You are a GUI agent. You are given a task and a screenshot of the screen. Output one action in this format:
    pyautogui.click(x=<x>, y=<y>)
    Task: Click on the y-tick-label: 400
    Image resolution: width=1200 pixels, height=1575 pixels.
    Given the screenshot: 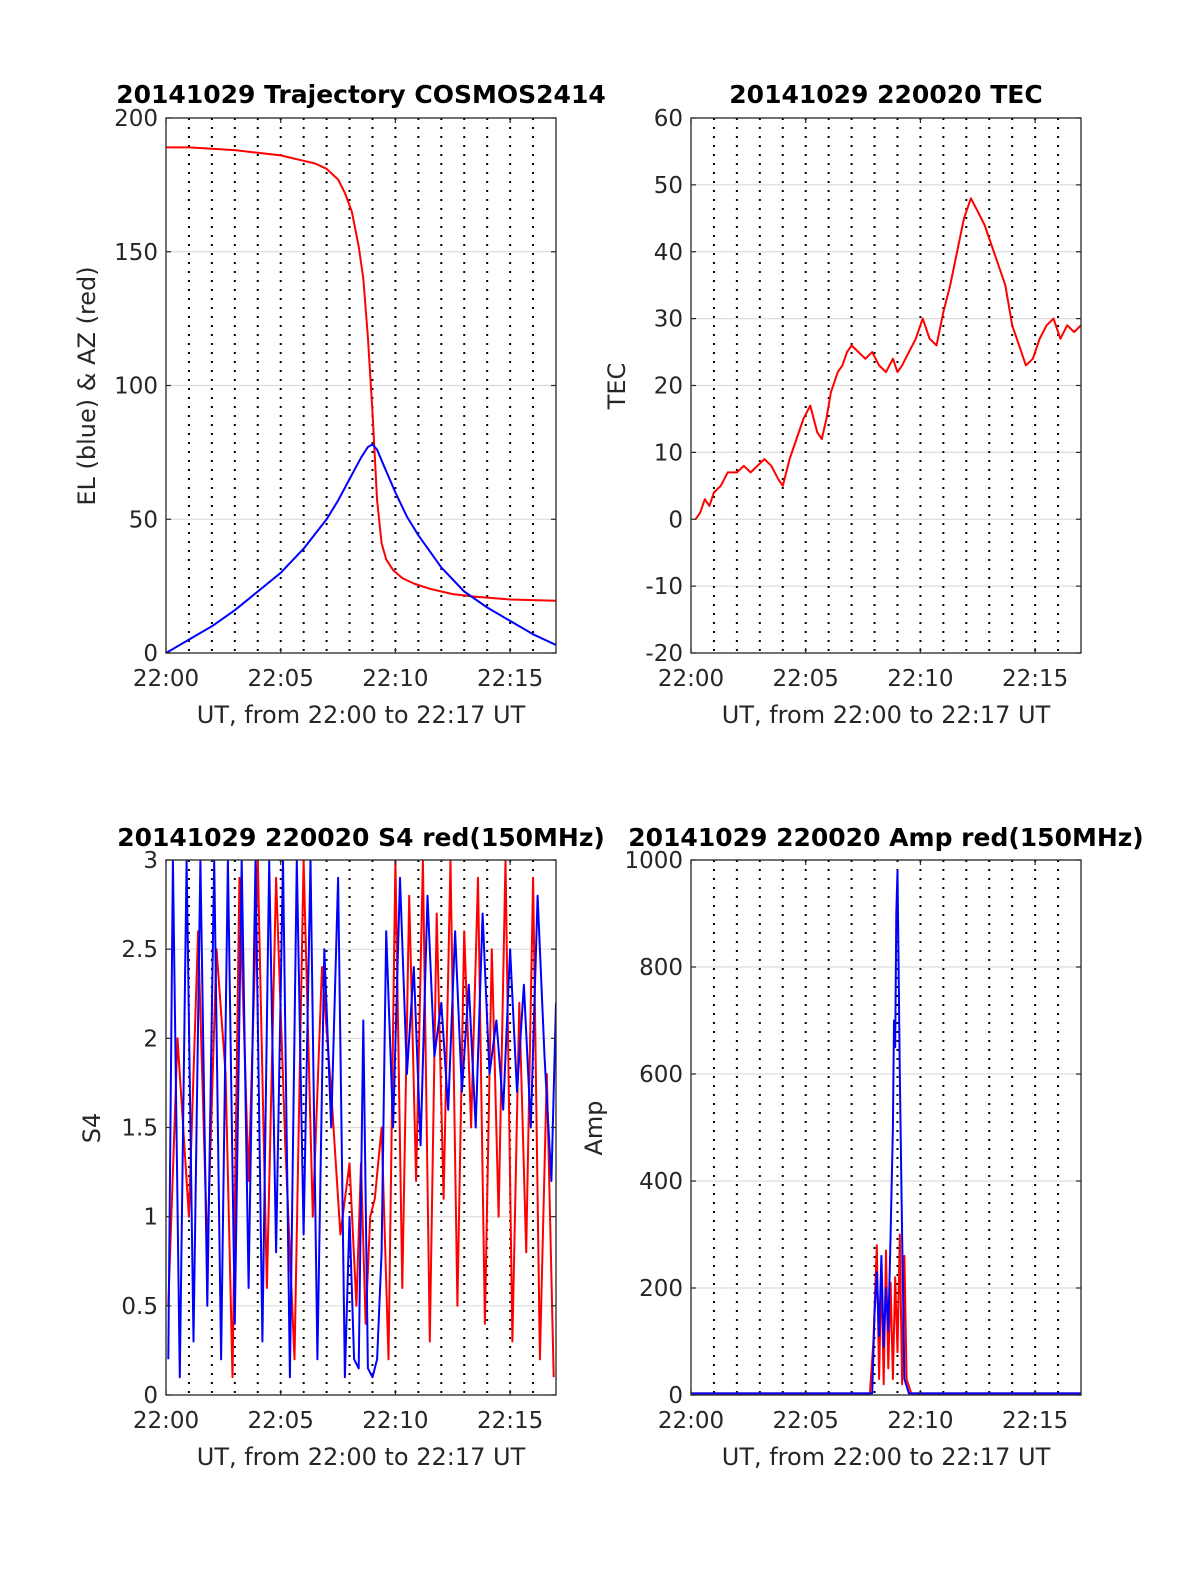 What is the action you would take?
    pyautogui.click(x=661, y=1182)
    